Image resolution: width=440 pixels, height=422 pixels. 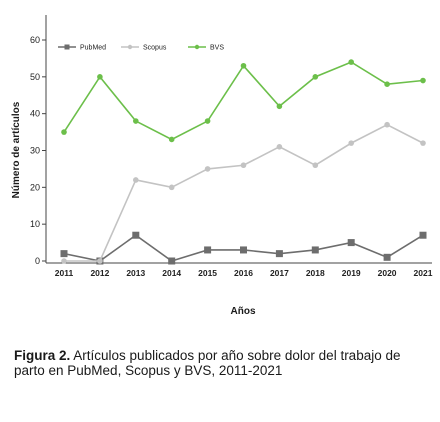 I want to click on legend: PubMed Scopus BVS, so click(x=141, y=48).